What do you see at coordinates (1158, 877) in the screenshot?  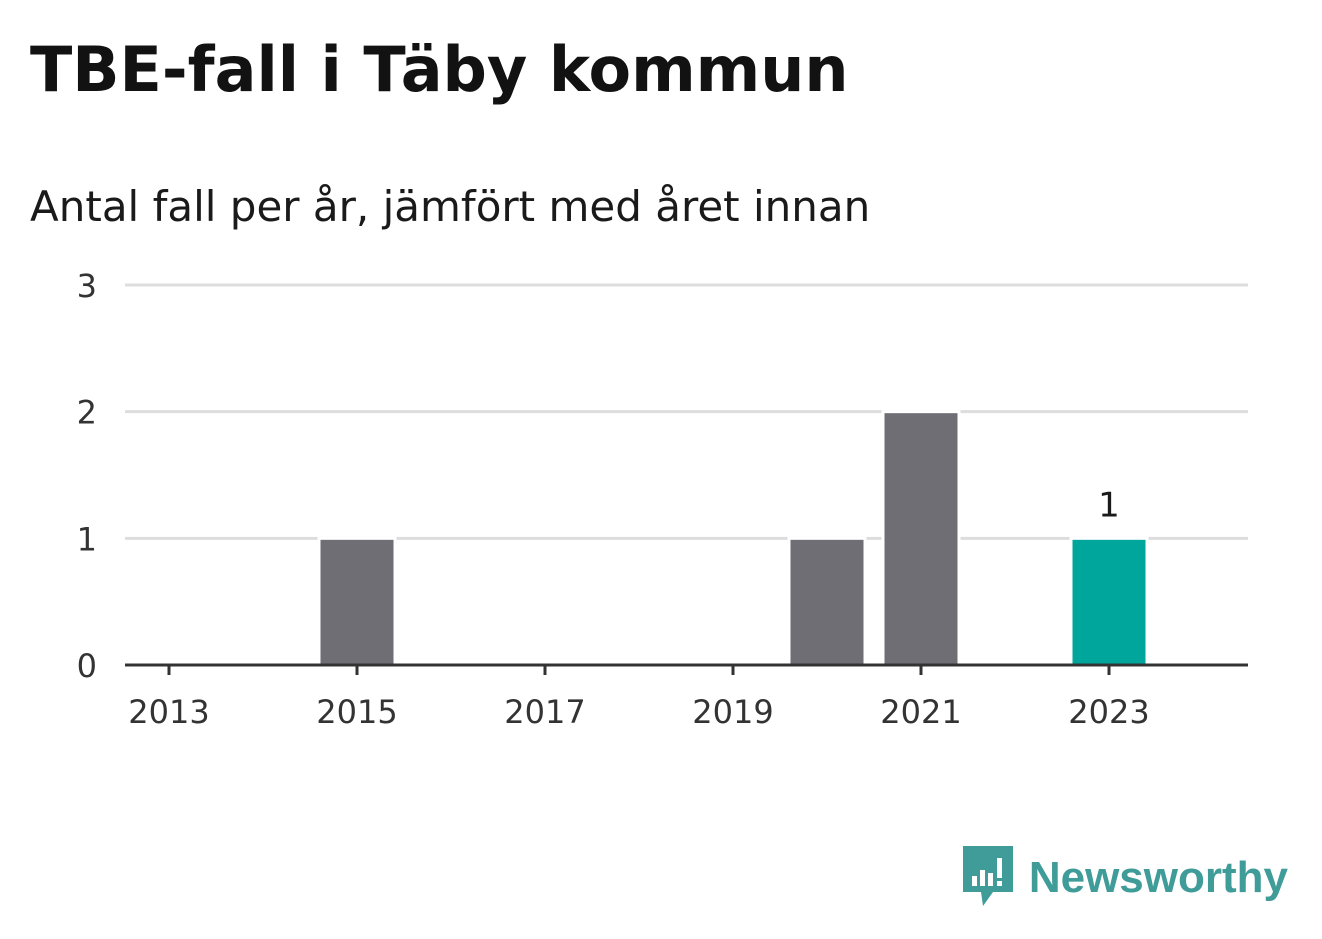 I see `logo-text: Newsworthy` at bounding box center [1158, 877].